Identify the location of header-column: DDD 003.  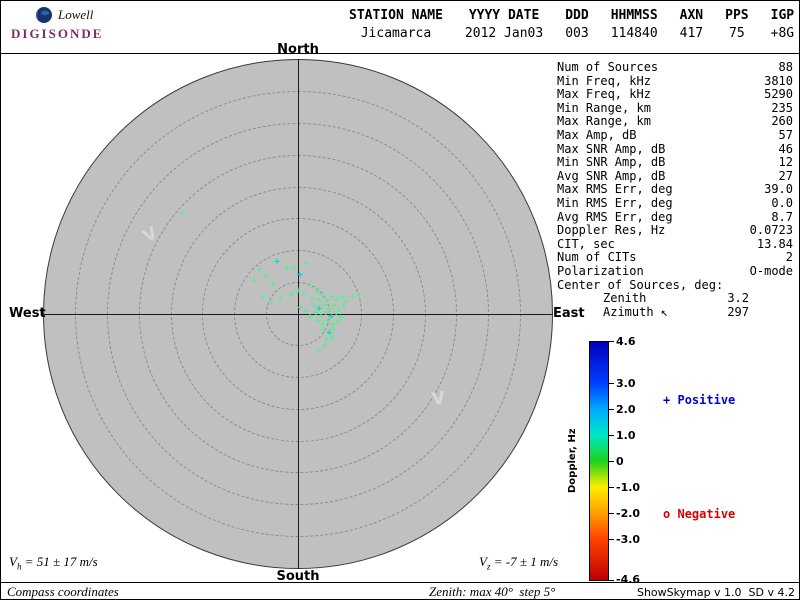
(576, 24).